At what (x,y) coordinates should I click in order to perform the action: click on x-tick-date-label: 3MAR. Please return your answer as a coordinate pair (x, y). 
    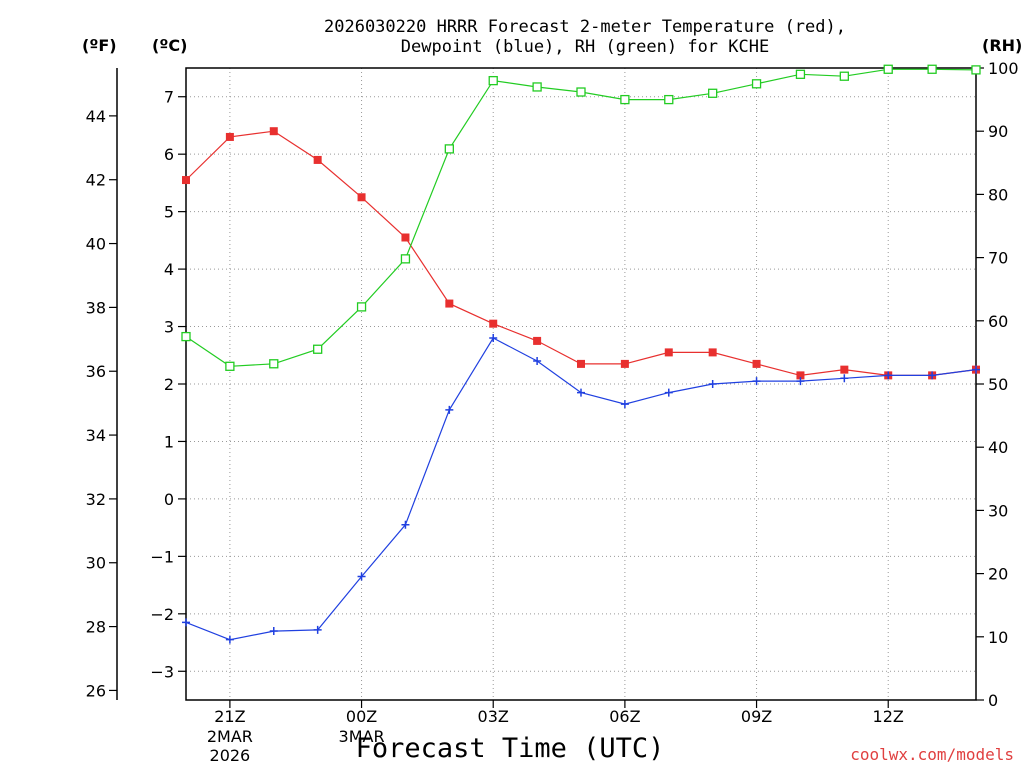
    Looking at the image, I should click on (362, 736).